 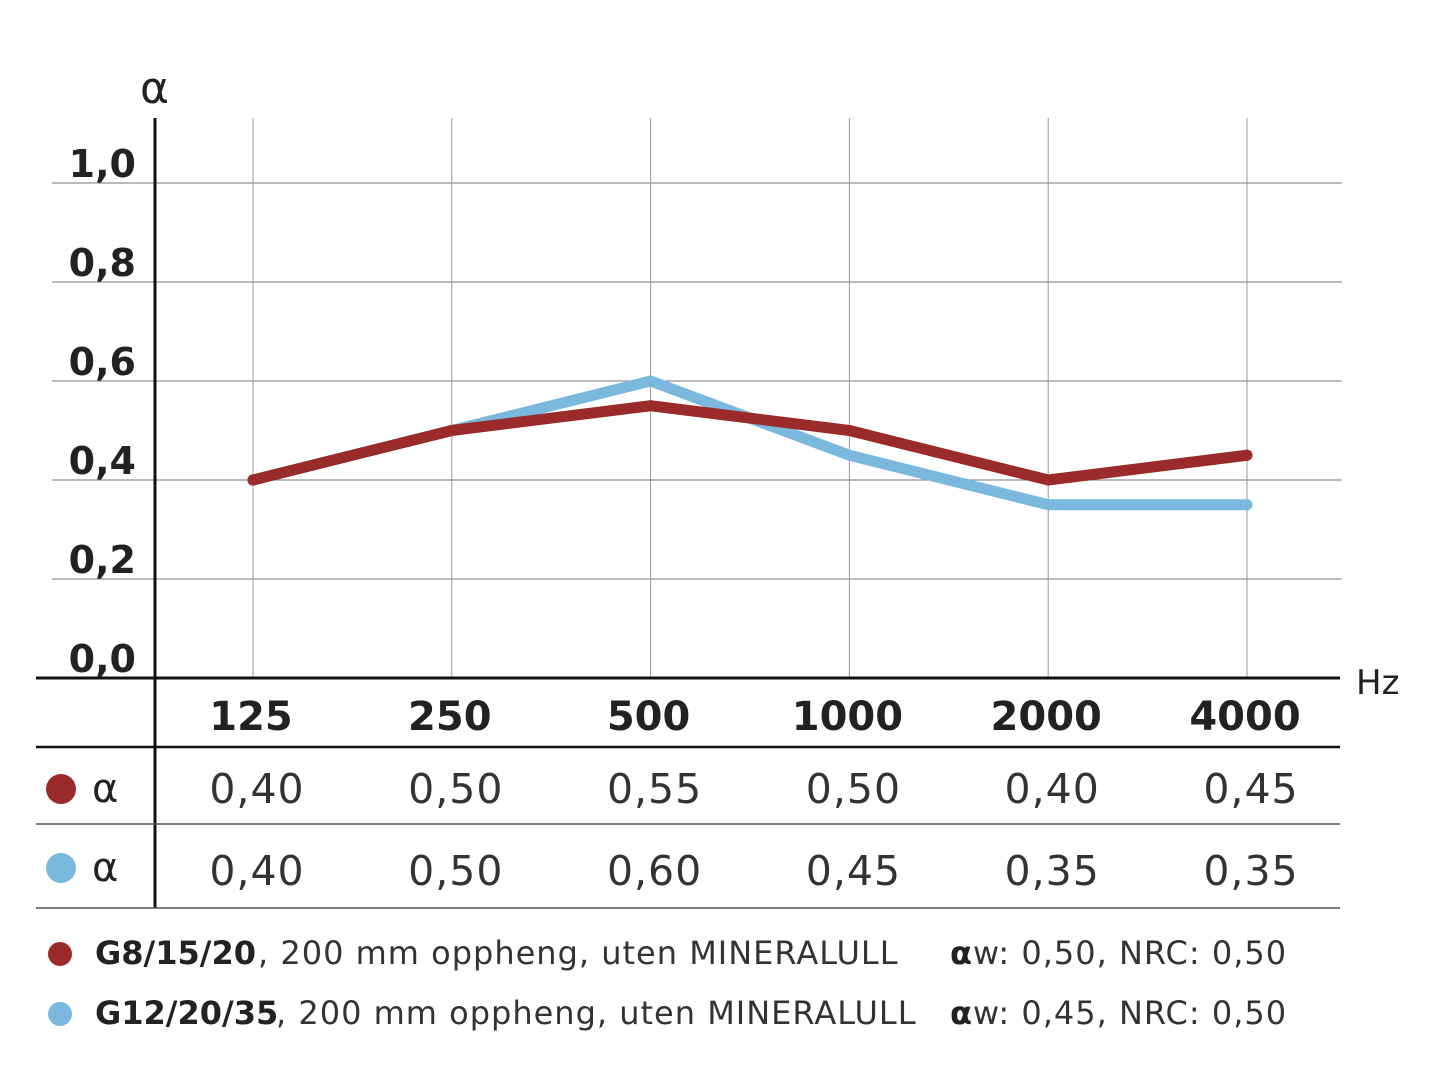 I want to click on y-tick-label: 0,8, so click(x=102, y=263).